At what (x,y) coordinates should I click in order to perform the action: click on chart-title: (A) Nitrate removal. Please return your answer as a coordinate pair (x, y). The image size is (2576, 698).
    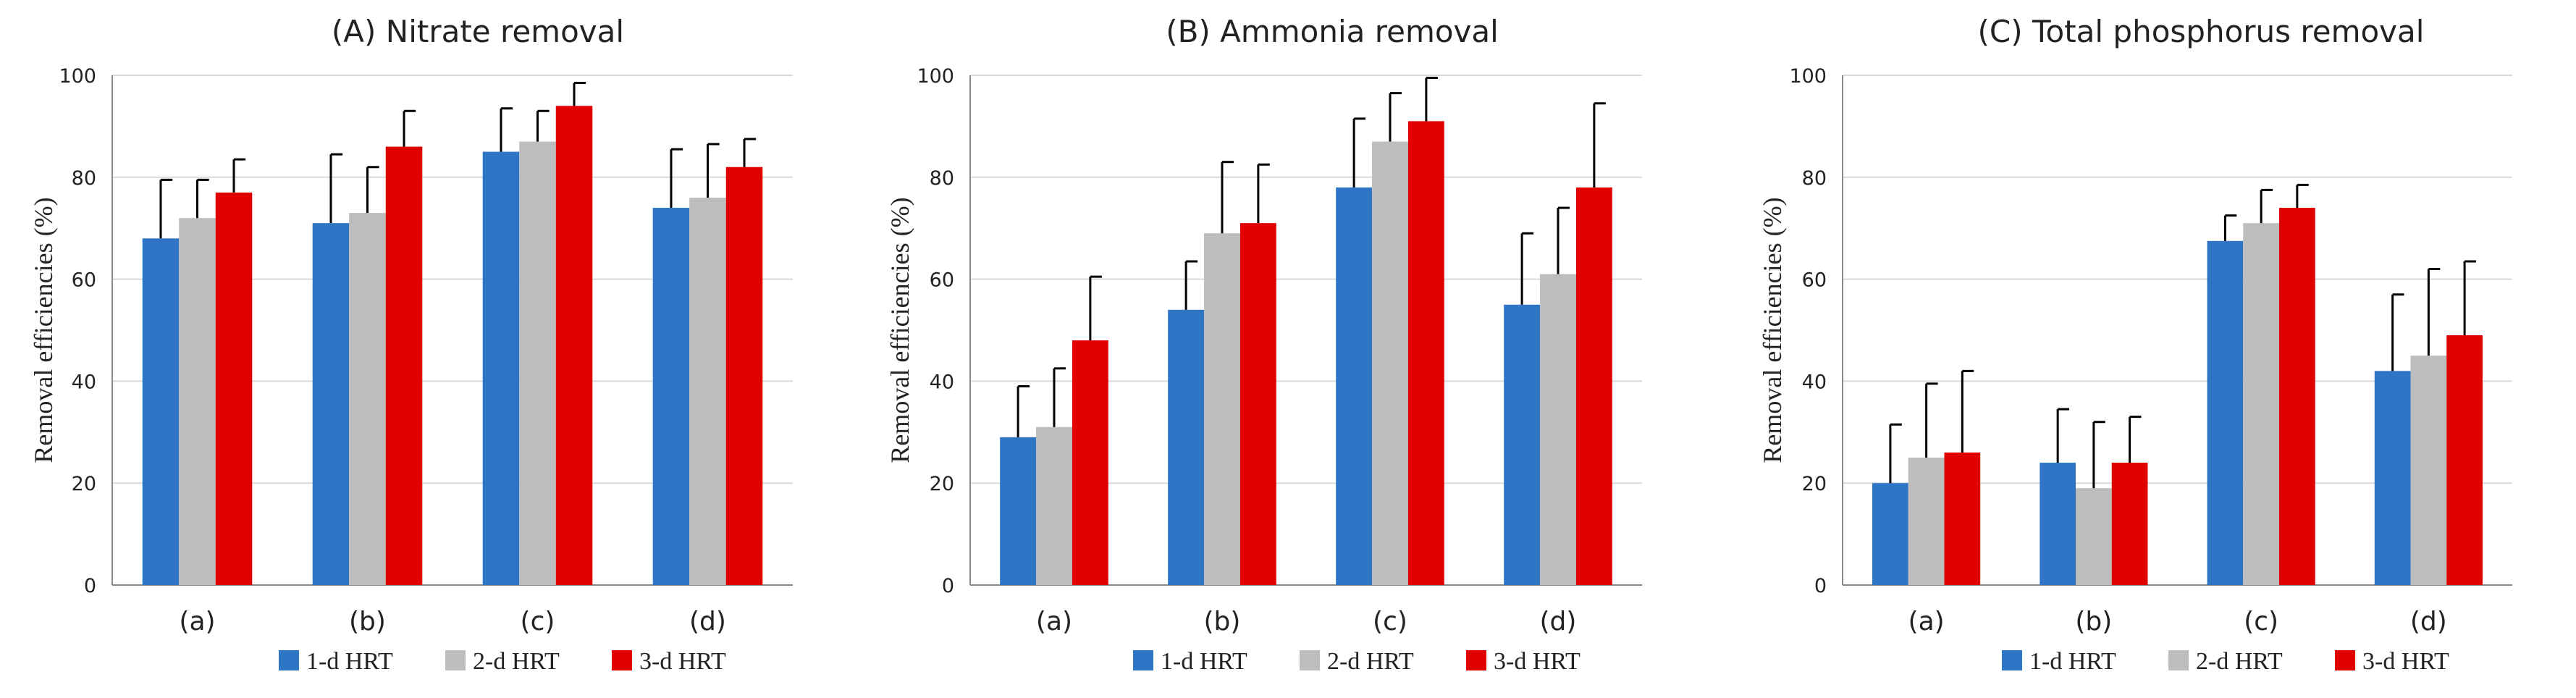
    Looking at the image, I should click on (478, 31).